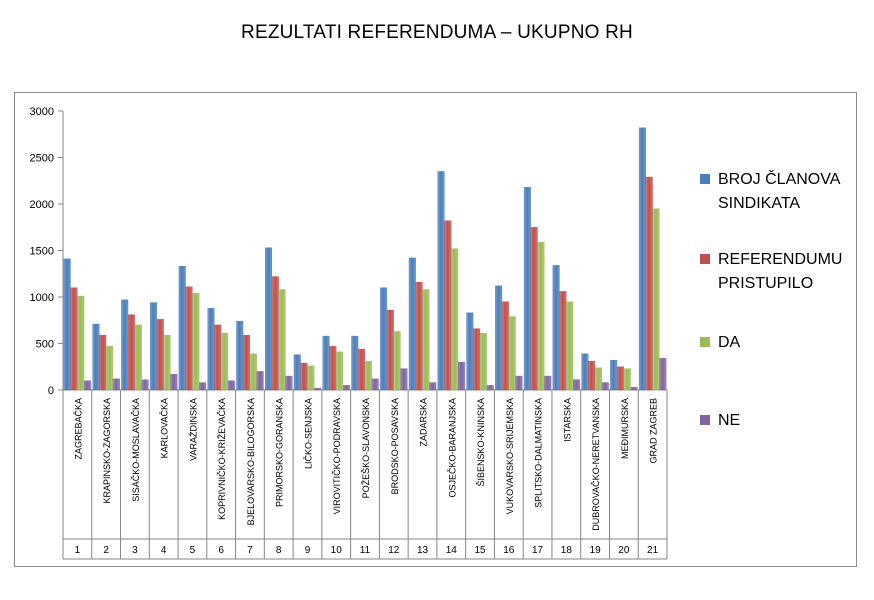  Describe the element at coordinates (42, 159) in the screenshot. I see `y-tick-label: 2500` at that location.